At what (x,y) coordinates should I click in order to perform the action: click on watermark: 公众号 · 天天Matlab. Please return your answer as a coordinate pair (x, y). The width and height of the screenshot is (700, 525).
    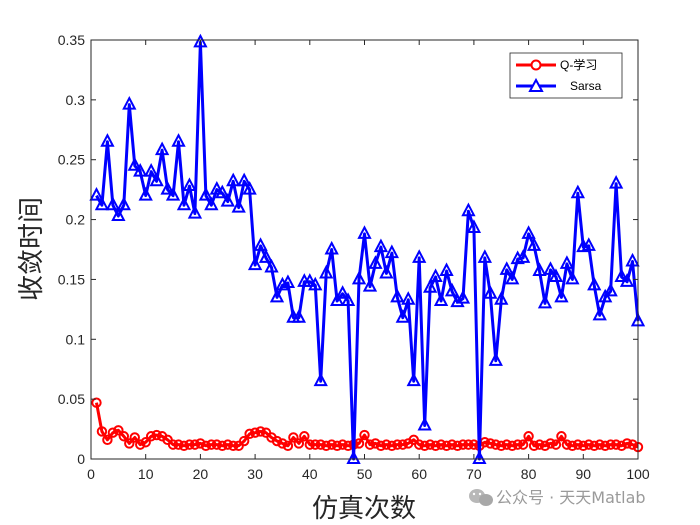
    Looking at the image, I should click on (557, 497).